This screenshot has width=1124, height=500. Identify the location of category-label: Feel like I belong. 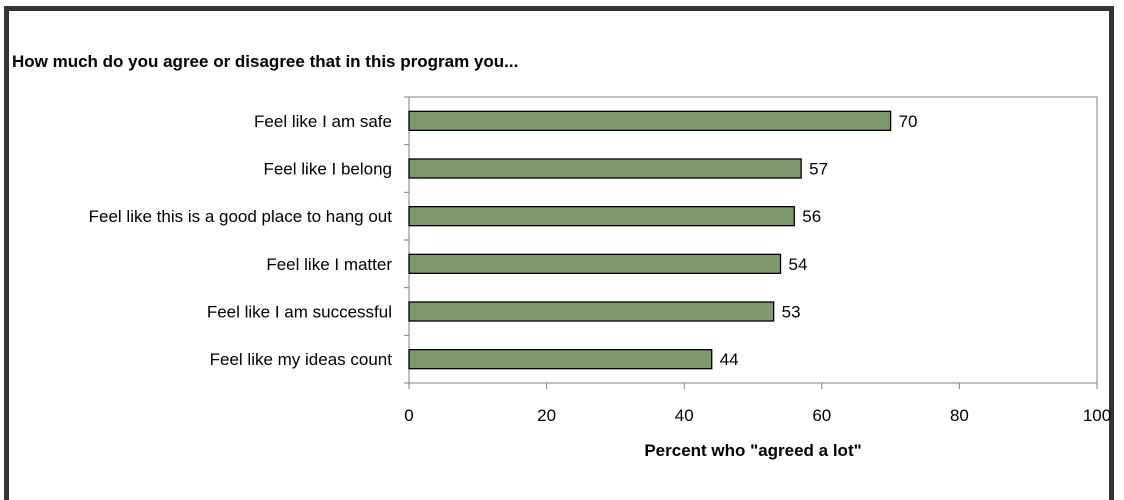
(327, 169).